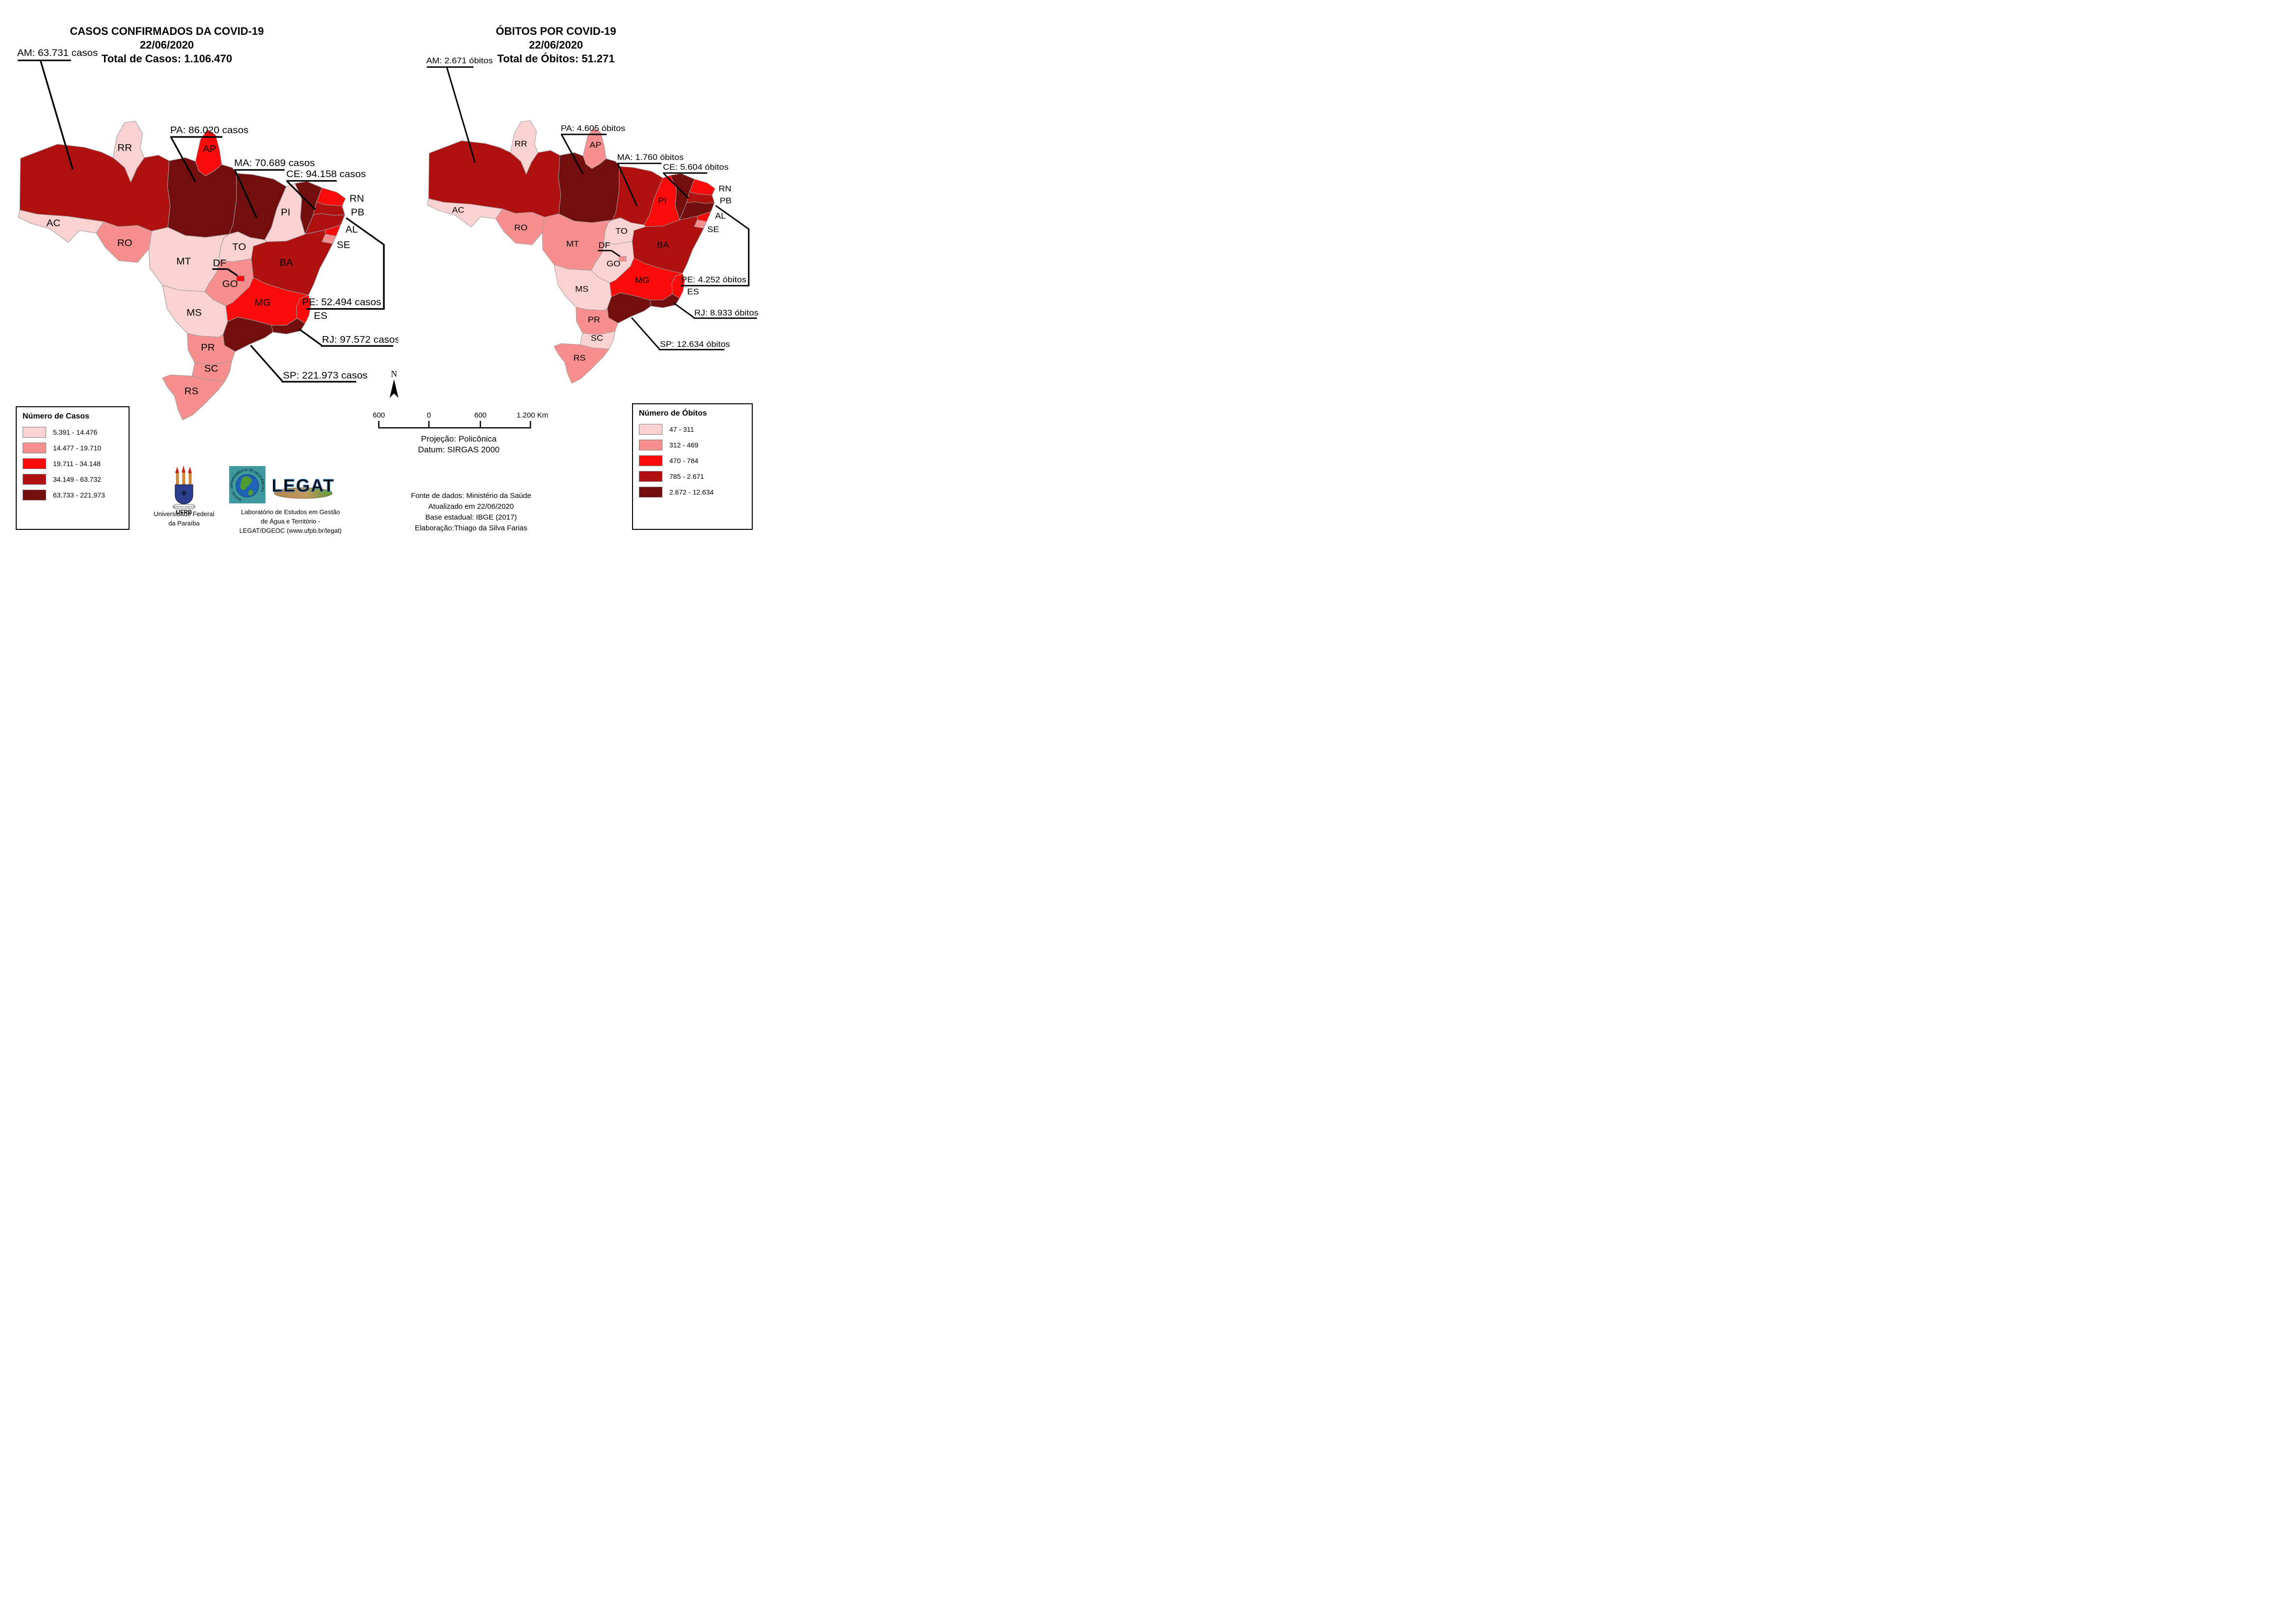 This screenshot has width=2296, height=1623. What do you see at coordinates (57, 53) in the screenshot?
I see `callout-text-am: AM: 63.731 casos` at bounding box center [57, 53].